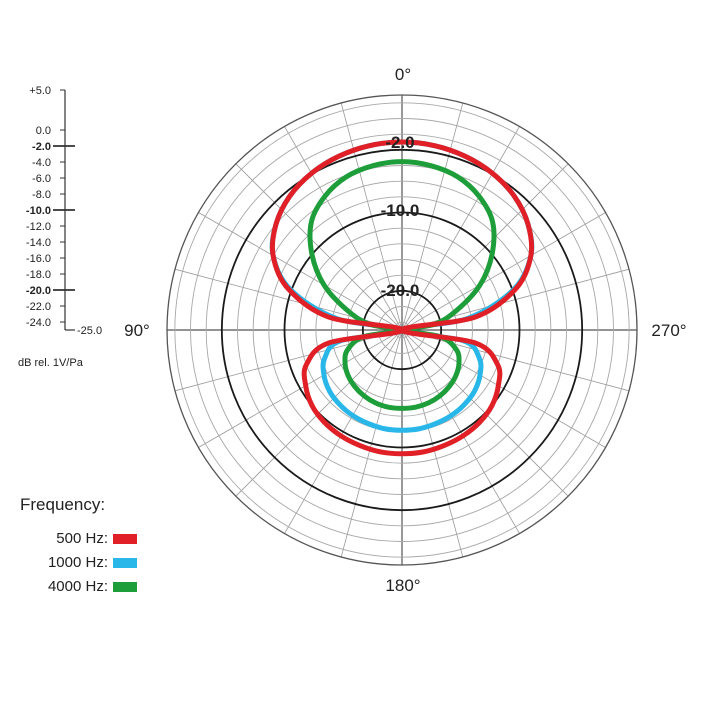  I want to click on series-line-4000hz, so click(402, 285).